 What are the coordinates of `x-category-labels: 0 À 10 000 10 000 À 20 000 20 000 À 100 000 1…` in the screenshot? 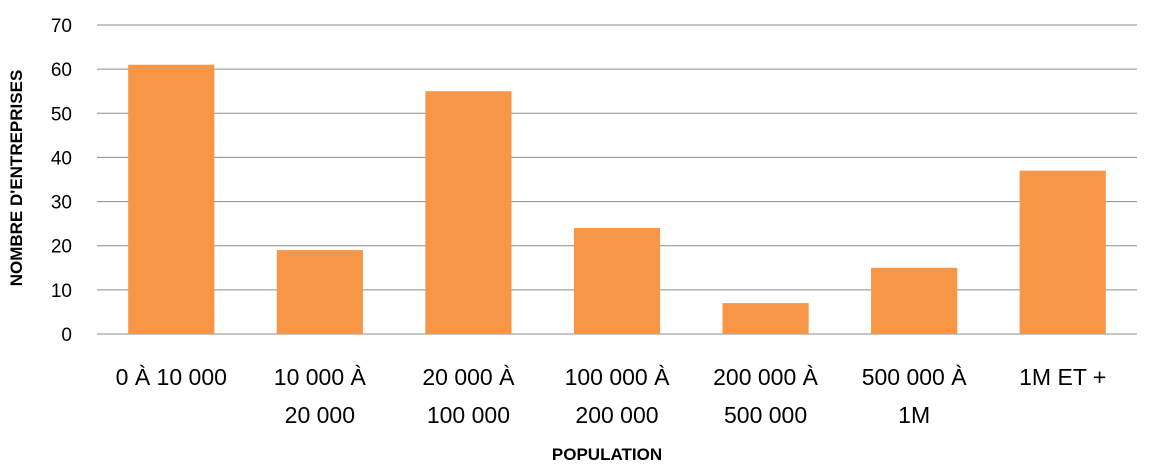 It's located at (611, 396).